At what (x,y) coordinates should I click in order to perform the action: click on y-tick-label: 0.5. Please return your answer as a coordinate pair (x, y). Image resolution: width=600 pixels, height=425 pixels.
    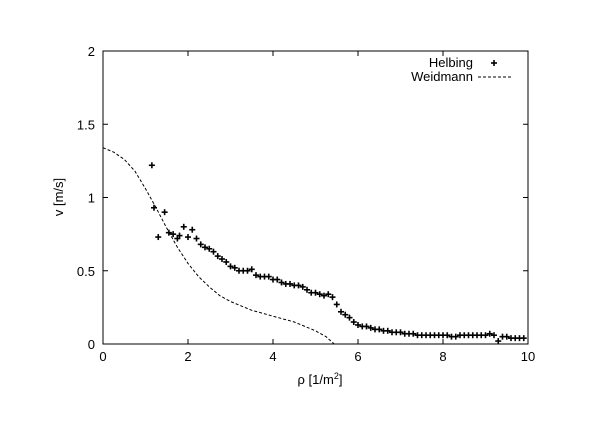
    Looking at the image, I should click on (86, 271).